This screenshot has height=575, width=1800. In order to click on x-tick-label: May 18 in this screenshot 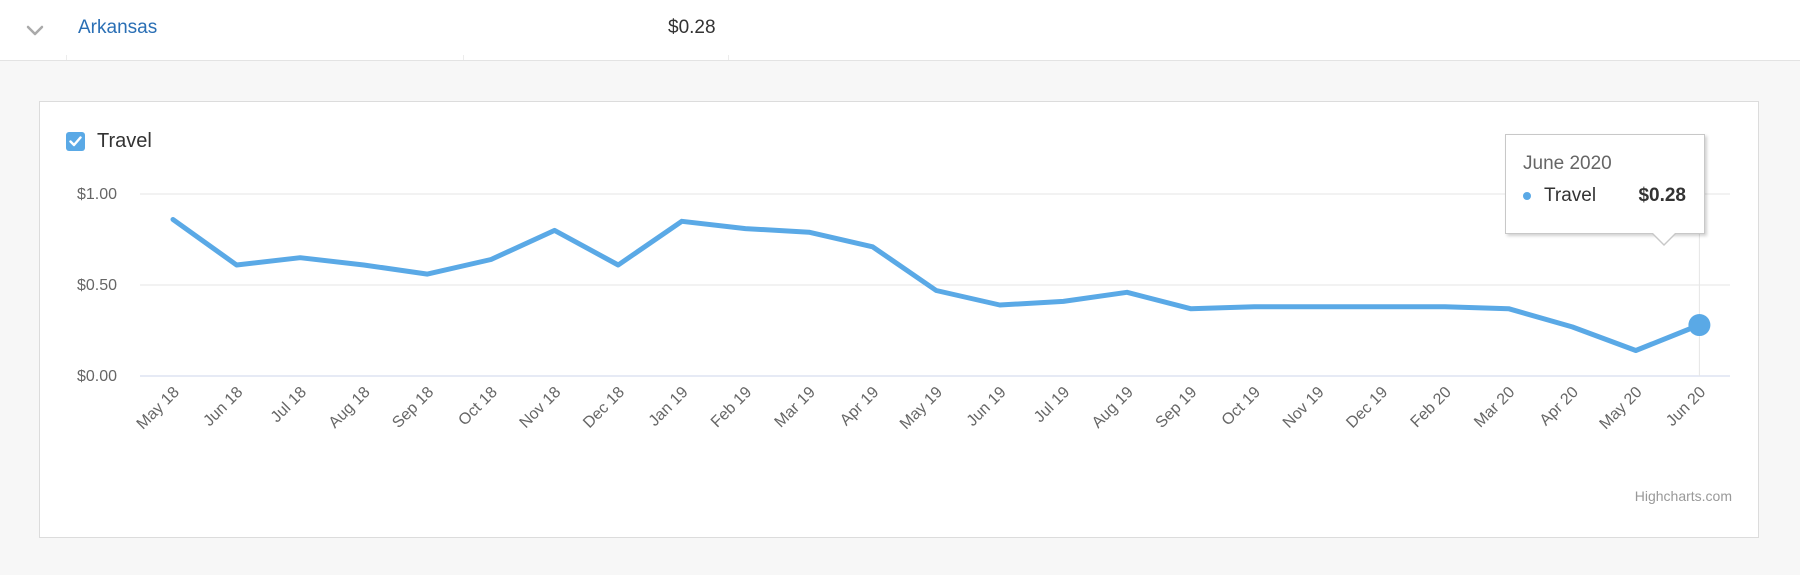, I will do `click(158, 408)`.